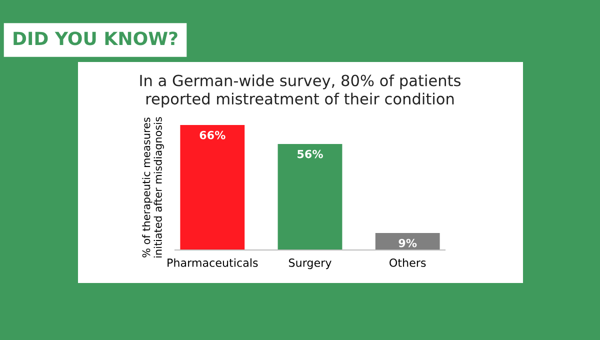 The image size is (600, 340). What do you see at coordinates (407, 243) in the screenshot?
I see `data-label: 9%` at bounding box center [407, 243].